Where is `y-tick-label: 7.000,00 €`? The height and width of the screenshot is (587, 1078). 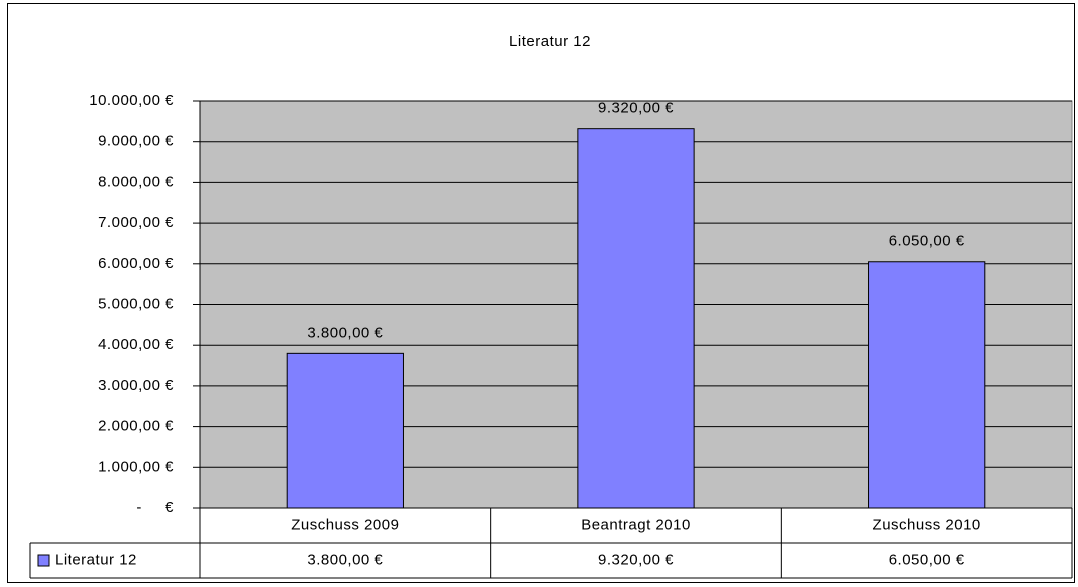
y-tick-label: 7.000,00 € is located at coordinates (136, 222).